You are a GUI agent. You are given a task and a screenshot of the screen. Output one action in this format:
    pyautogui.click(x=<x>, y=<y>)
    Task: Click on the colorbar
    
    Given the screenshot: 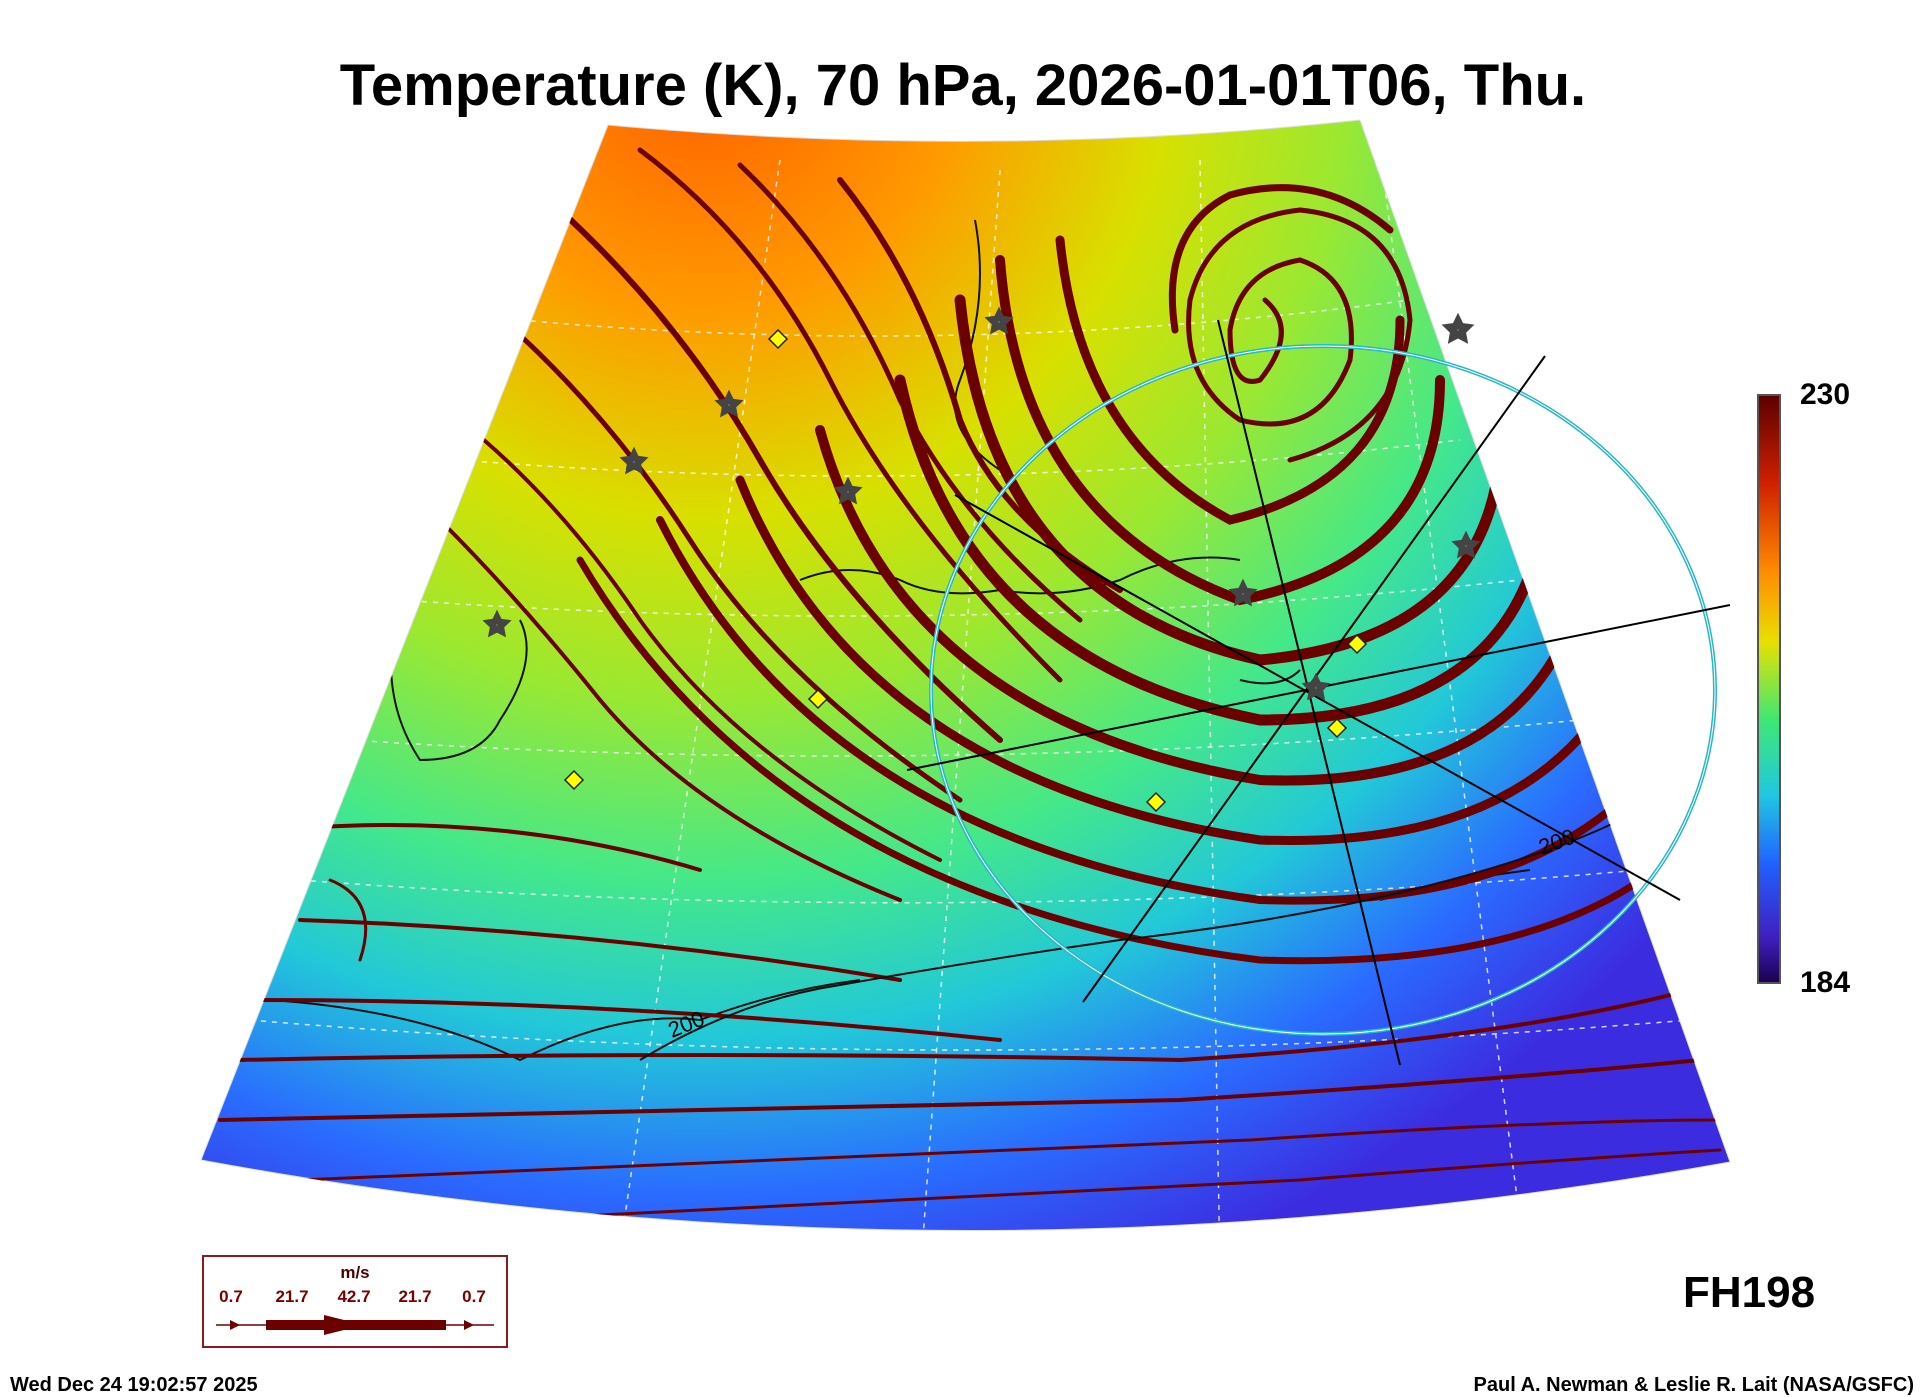 What is the action you would take?
    pyautogui.click(x=1769, y=689)
    